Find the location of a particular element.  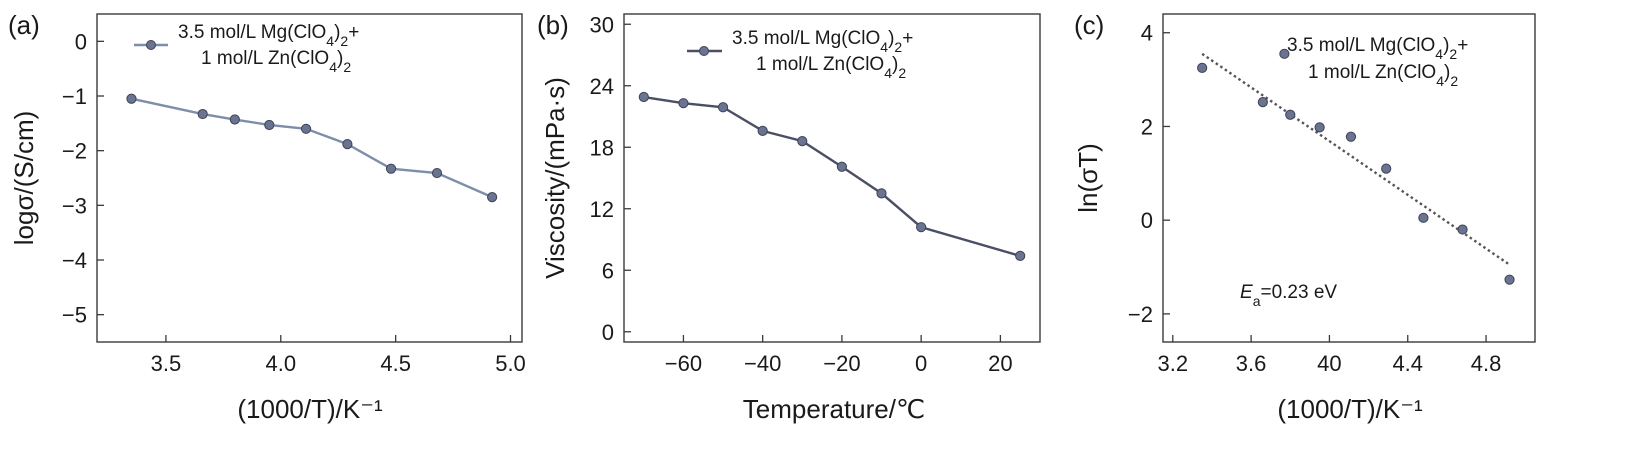

panel-c-legend-line2: 1 mol/L Zn(ClO4)2 is located at coordinates (1383, 75).